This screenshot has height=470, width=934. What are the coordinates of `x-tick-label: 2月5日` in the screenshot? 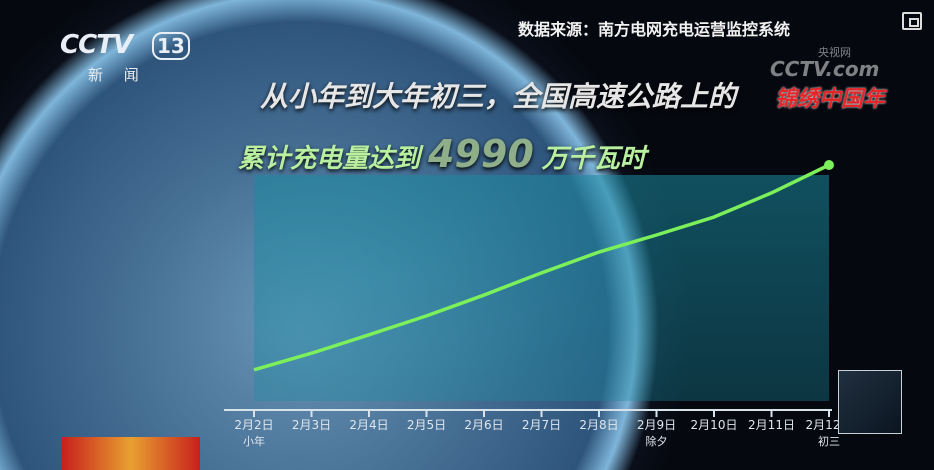 It's located at (426, 425).